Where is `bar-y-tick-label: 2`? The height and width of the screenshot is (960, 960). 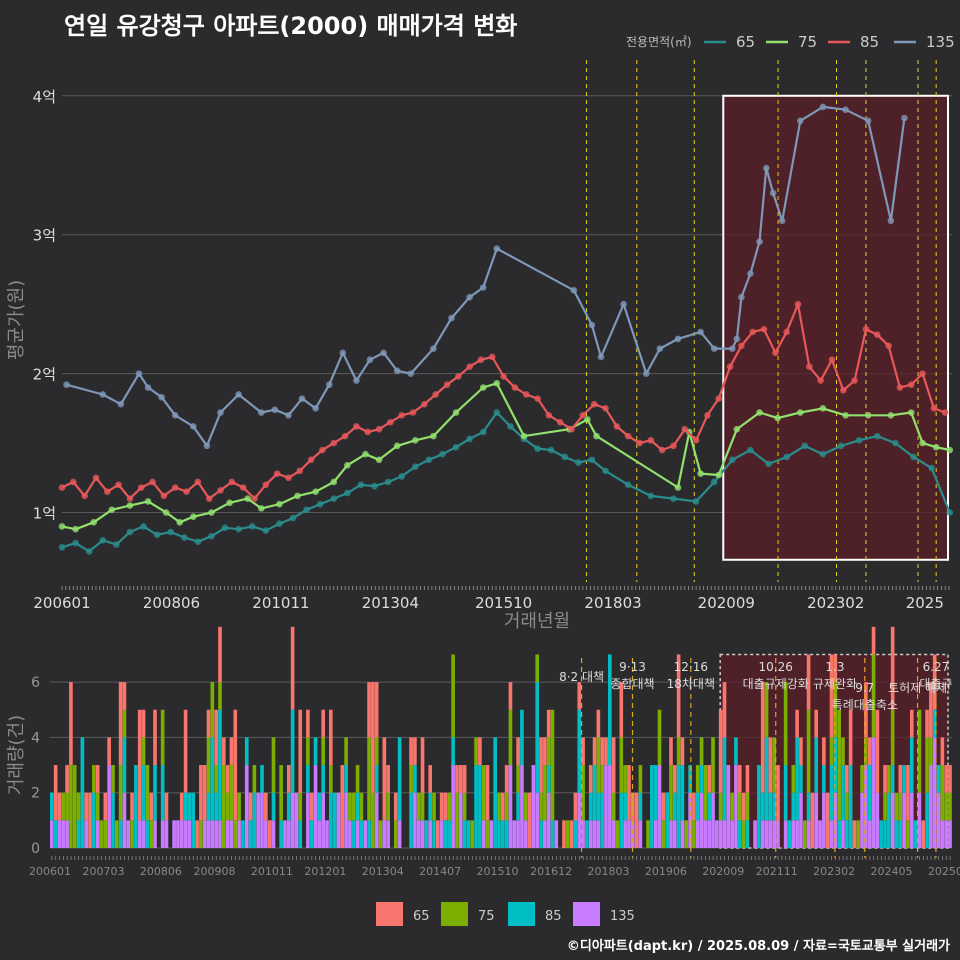 bar-y-tick-label: 2 is located at coordinates (35, 794).